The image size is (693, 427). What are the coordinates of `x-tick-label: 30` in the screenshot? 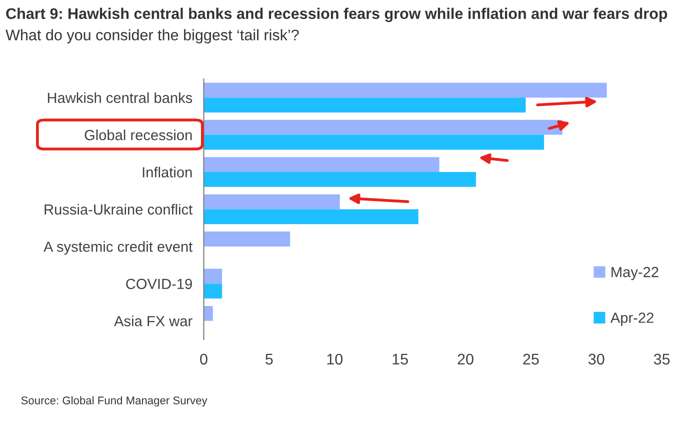 It's located at (596, 359).